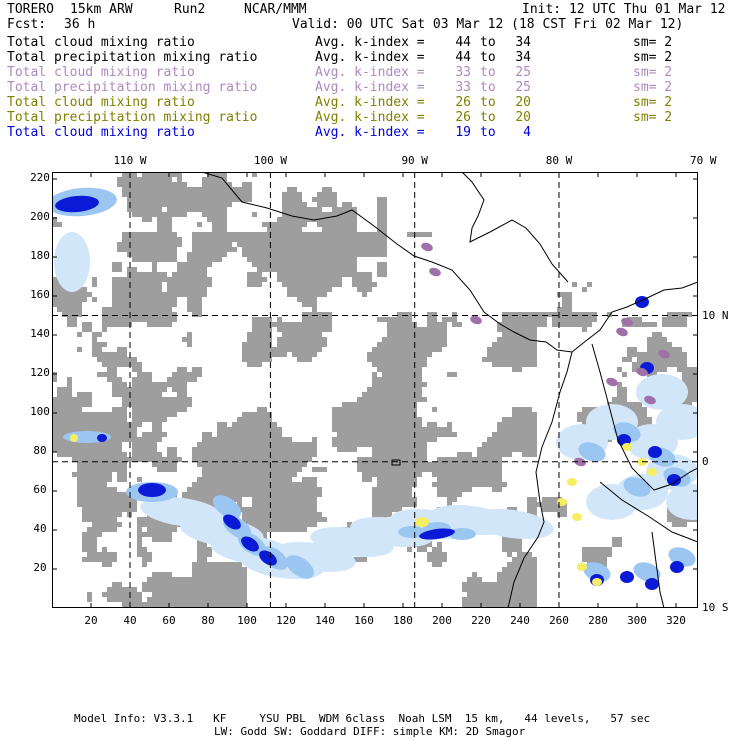  What do you see at coordinates (370, 57) in the screenshot?
I see `legend-index-label: Avg. k-index =` at bounding box center [370, 57].